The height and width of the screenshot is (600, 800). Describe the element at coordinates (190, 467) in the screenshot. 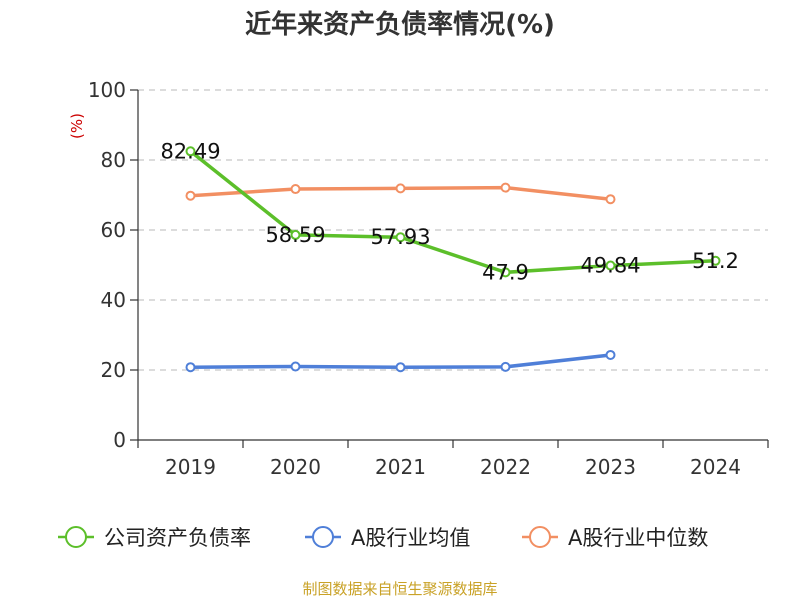

I see `x-tick-label: 2019` at that location.